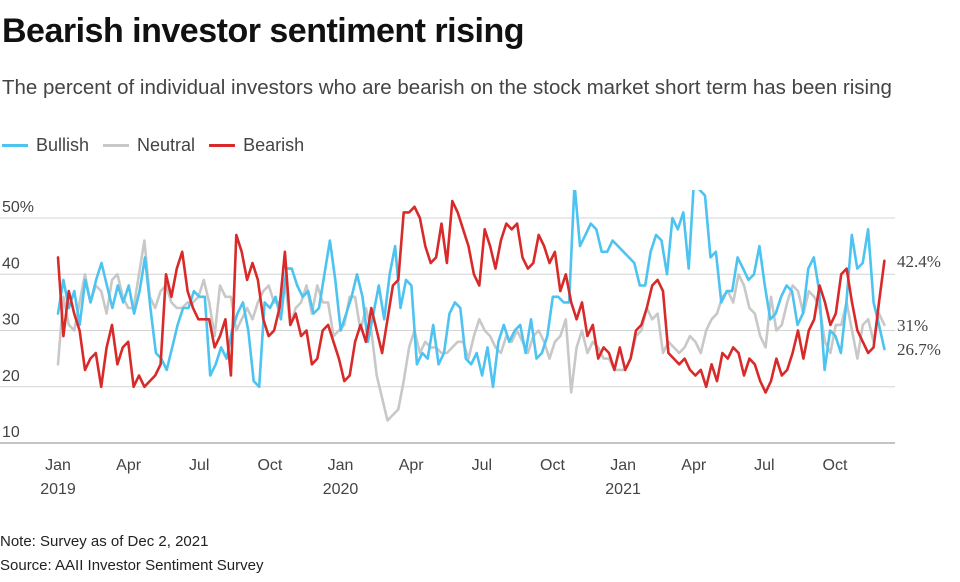 The width and height of the screenshot is (960, 582). Describe the element at coordinates (63, 145) in the screenshot. I see `legend-label-bullish: Bullish` at that location.